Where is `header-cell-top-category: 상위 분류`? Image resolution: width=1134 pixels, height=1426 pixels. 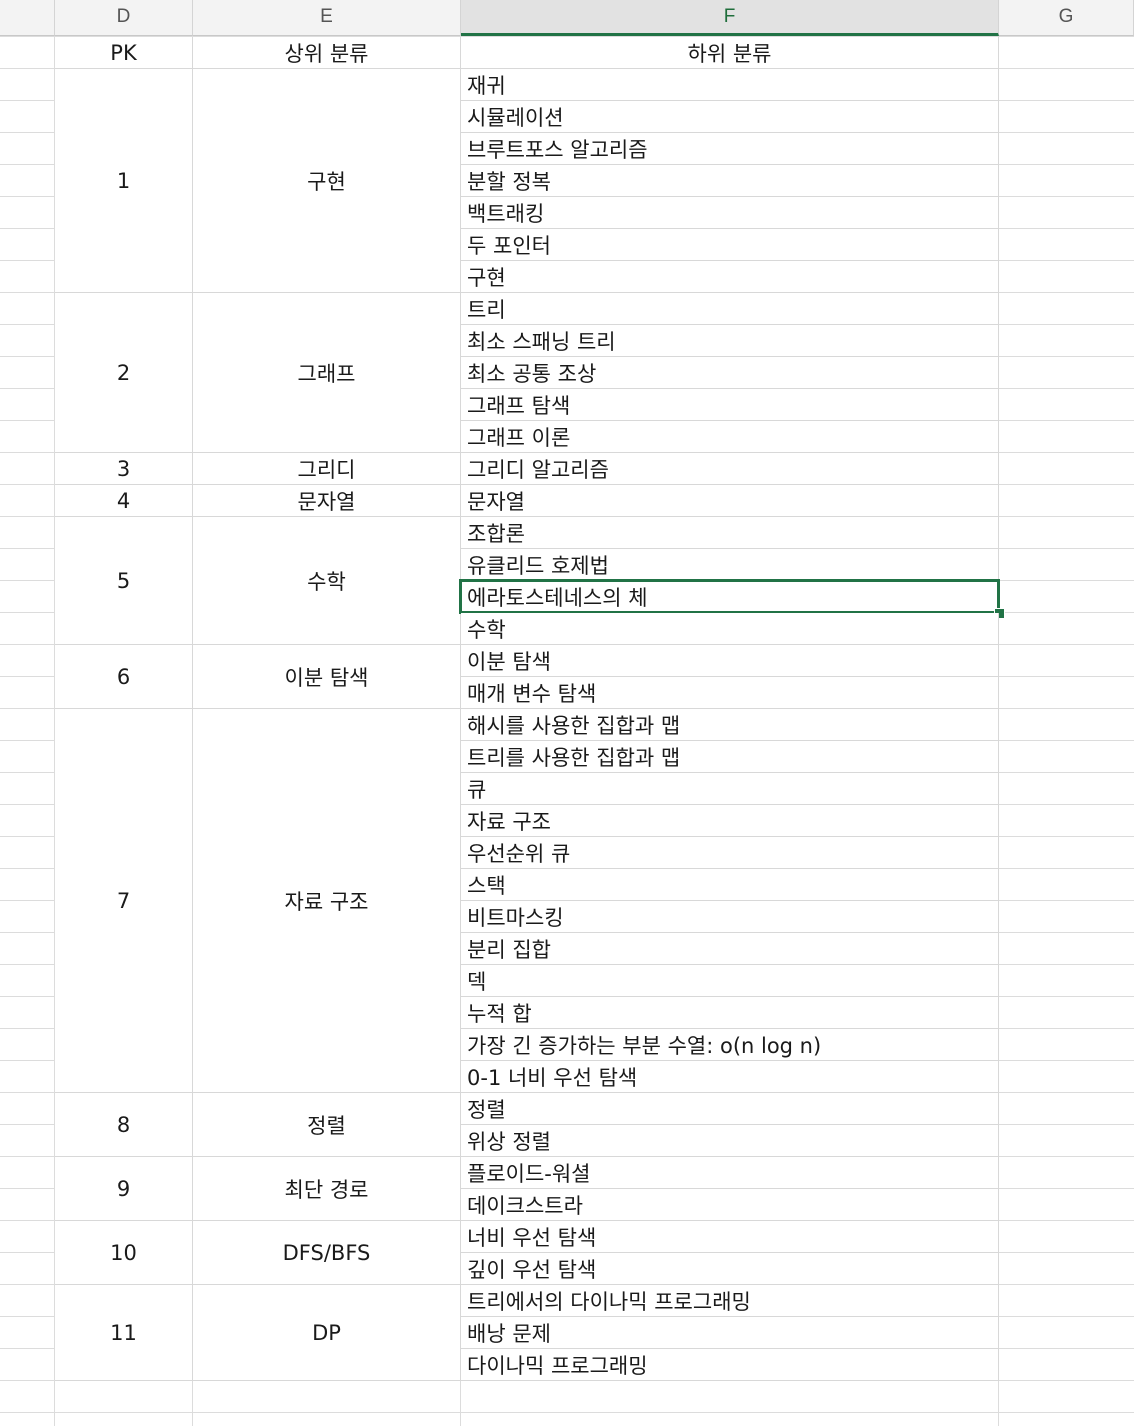 header-cell-top-category: 상위 분류 is located at coordinates (327, 53).